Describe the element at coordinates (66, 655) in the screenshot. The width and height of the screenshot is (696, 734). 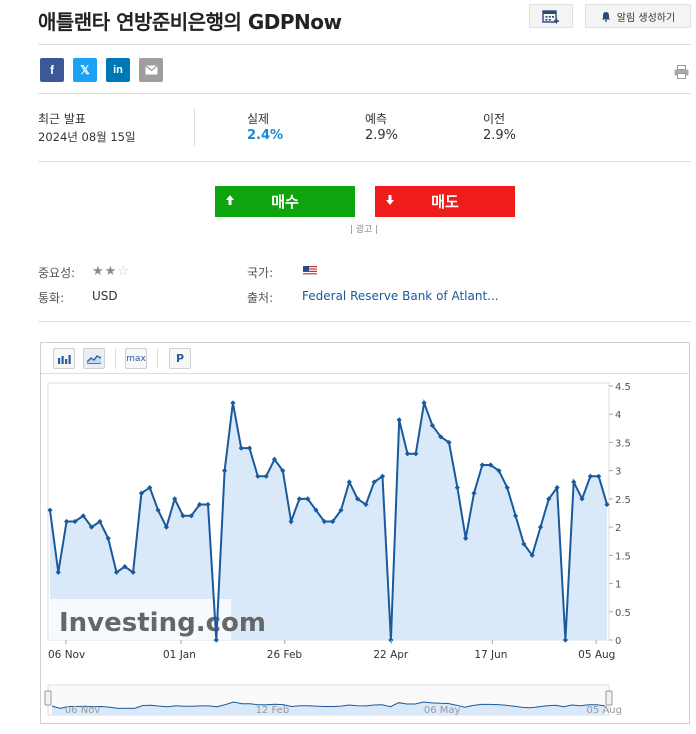
I see `x-tick-label: 06 Nov` at that location.